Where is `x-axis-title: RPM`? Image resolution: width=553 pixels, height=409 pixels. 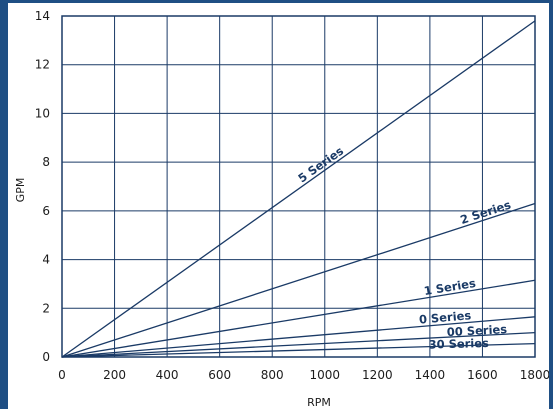
x-axis-title: RPM is located at coordinates (319, 402).